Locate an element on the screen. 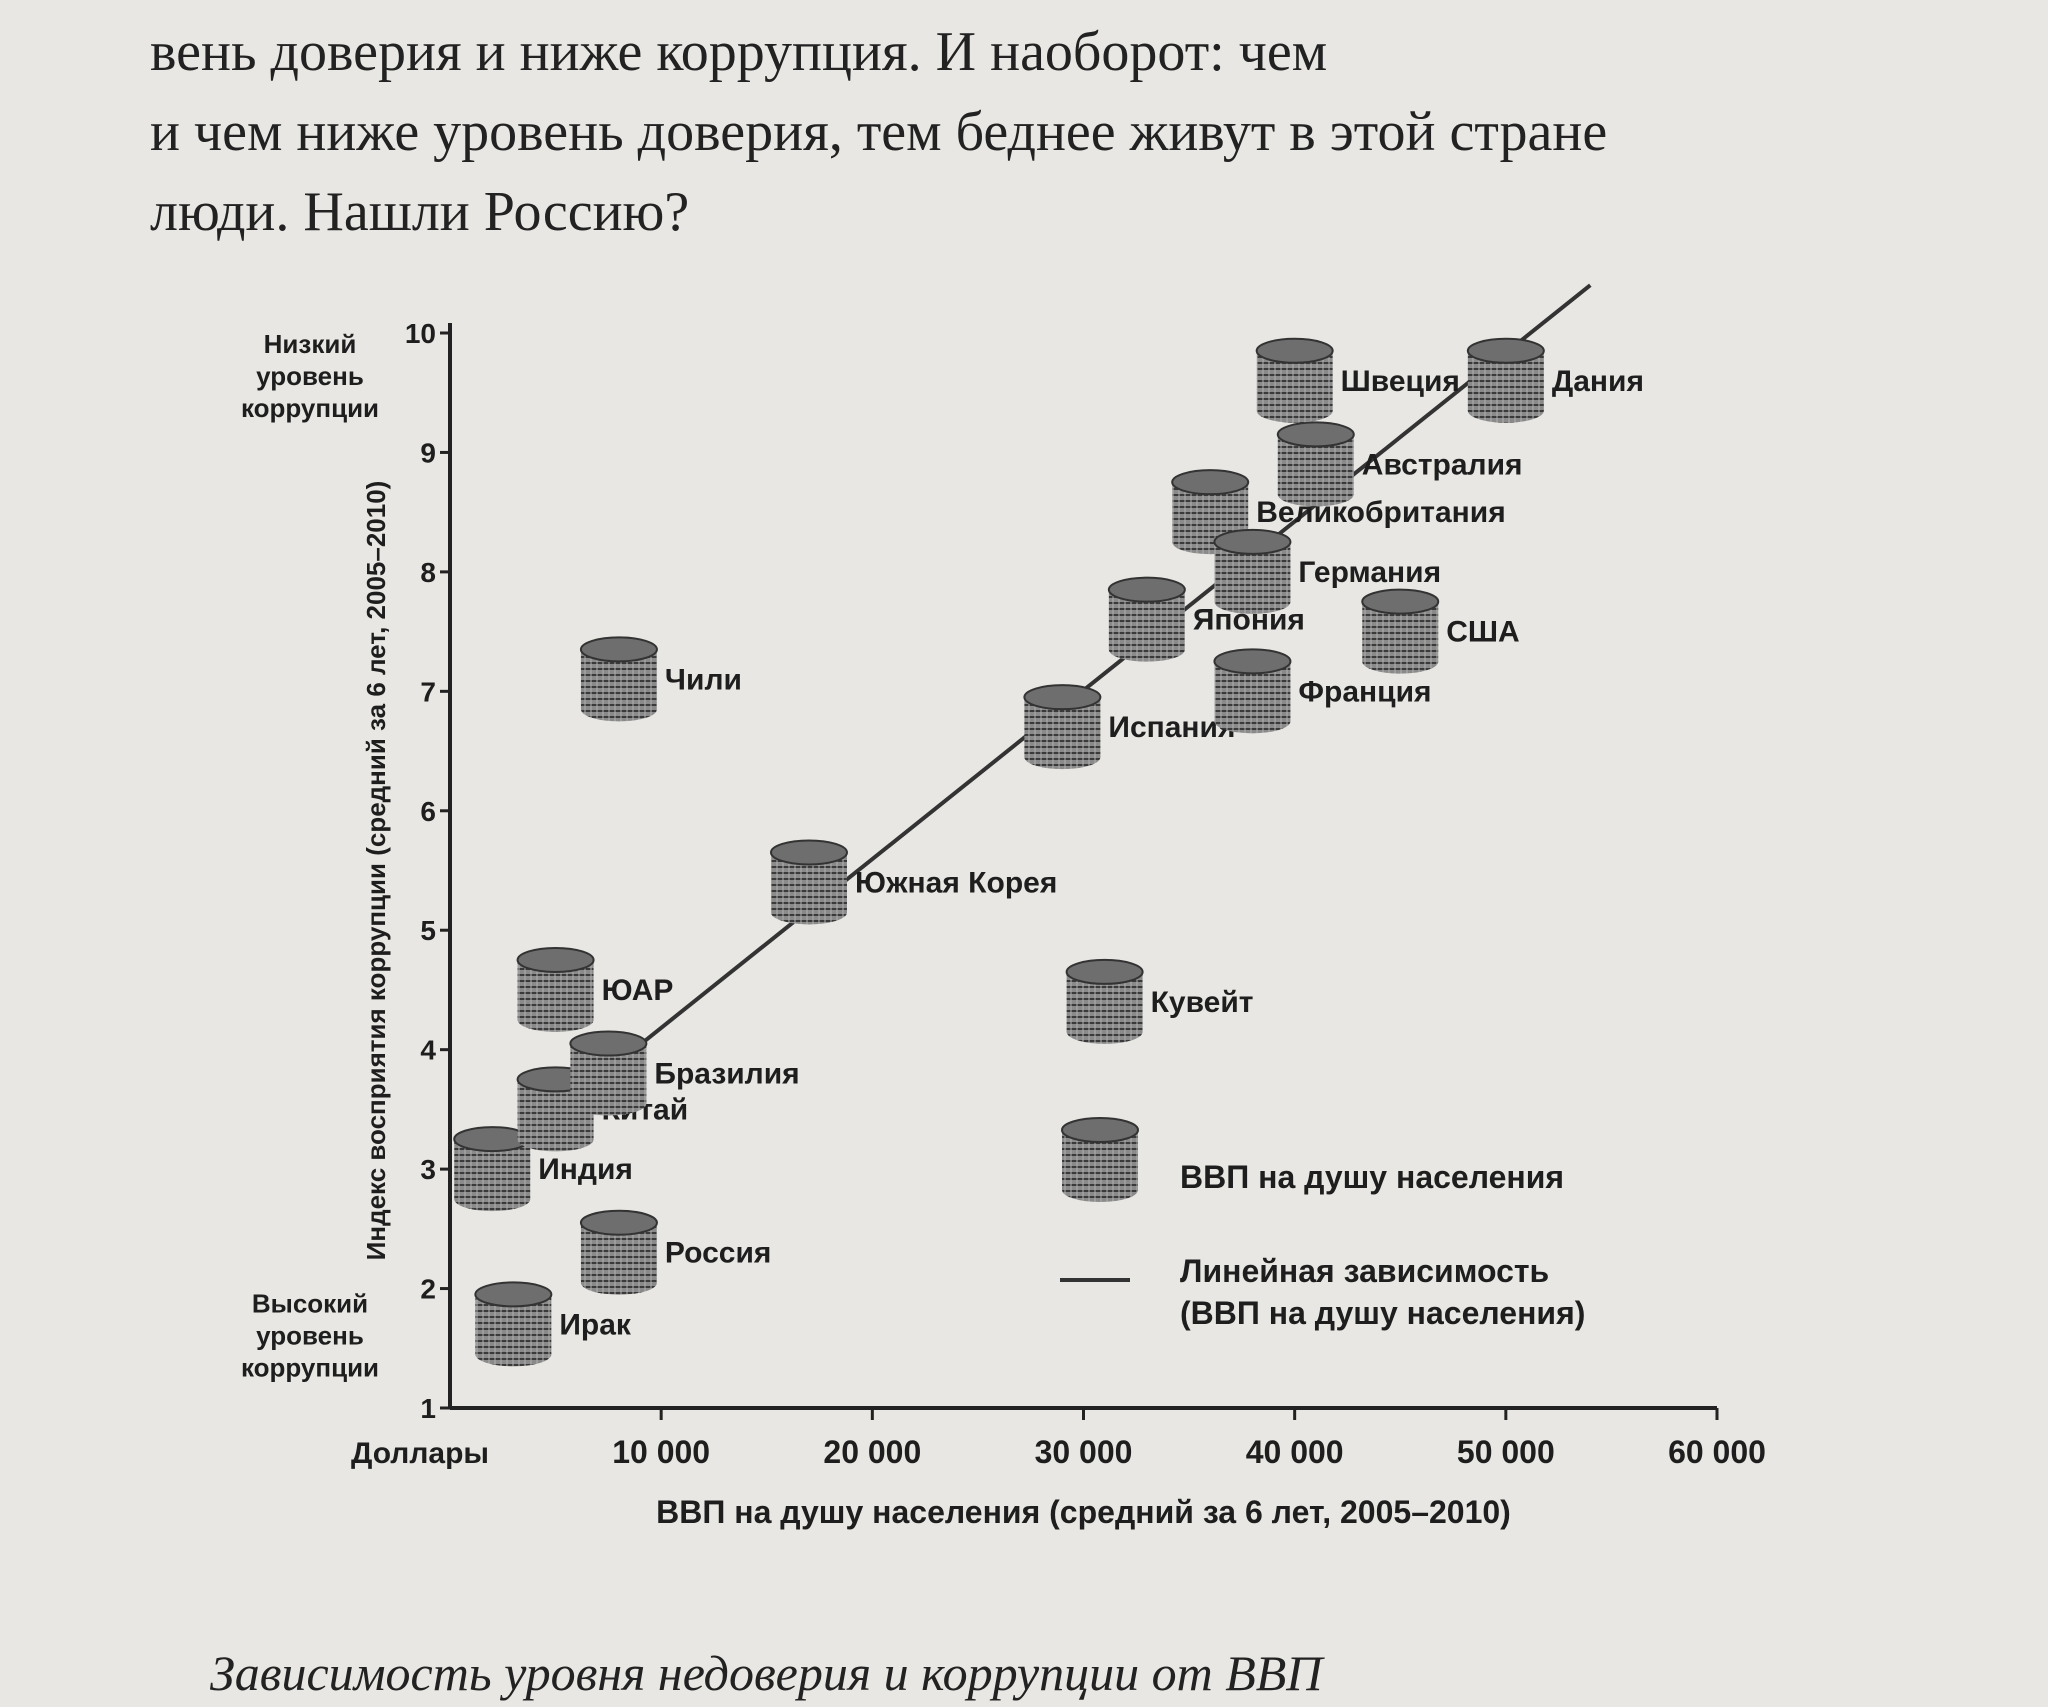 The image size is (2048, 1707). legend-label: ВВП на душу населения is located at coordinates (1372, 1177).